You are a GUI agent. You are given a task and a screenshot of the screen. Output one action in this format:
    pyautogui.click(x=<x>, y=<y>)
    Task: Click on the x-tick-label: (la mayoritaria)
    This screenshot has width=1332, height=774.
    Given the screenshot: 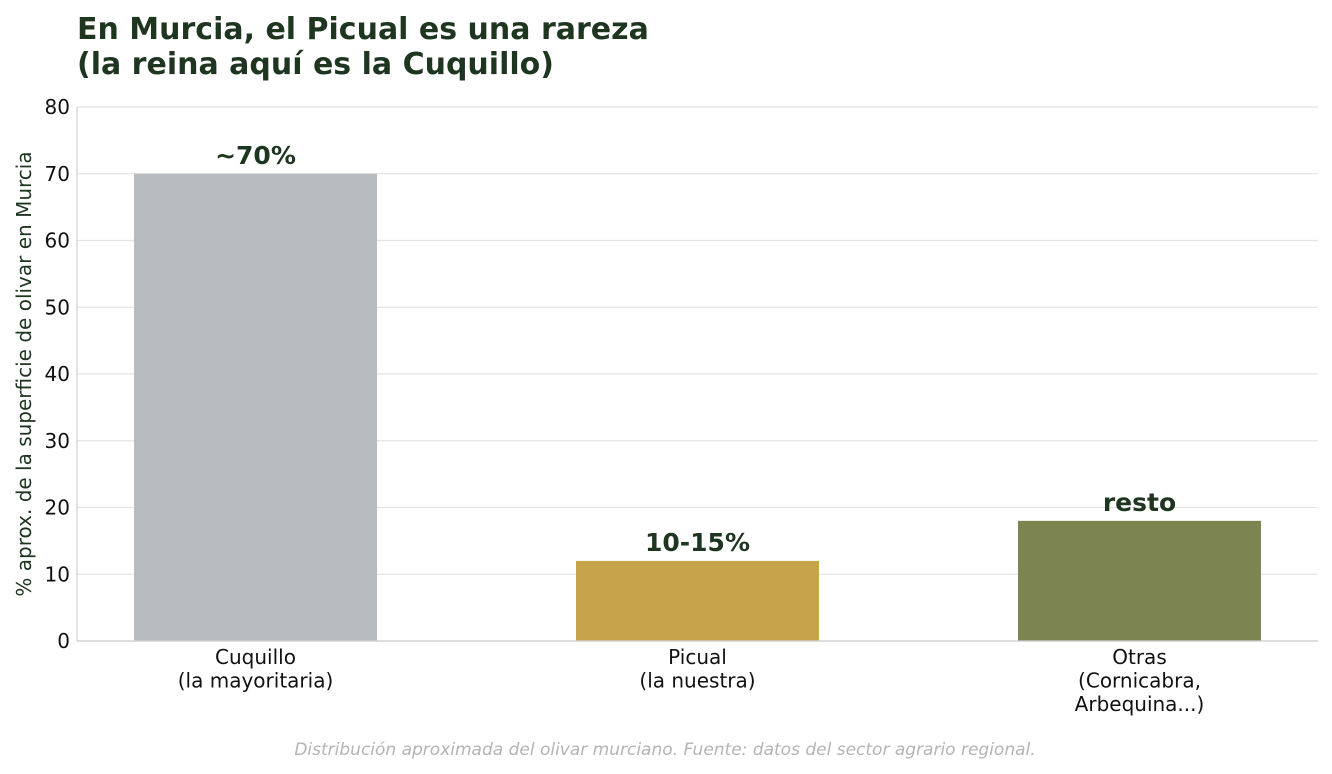 What is the action you would take?
    pyautogui.click(x=256, y=681)
    